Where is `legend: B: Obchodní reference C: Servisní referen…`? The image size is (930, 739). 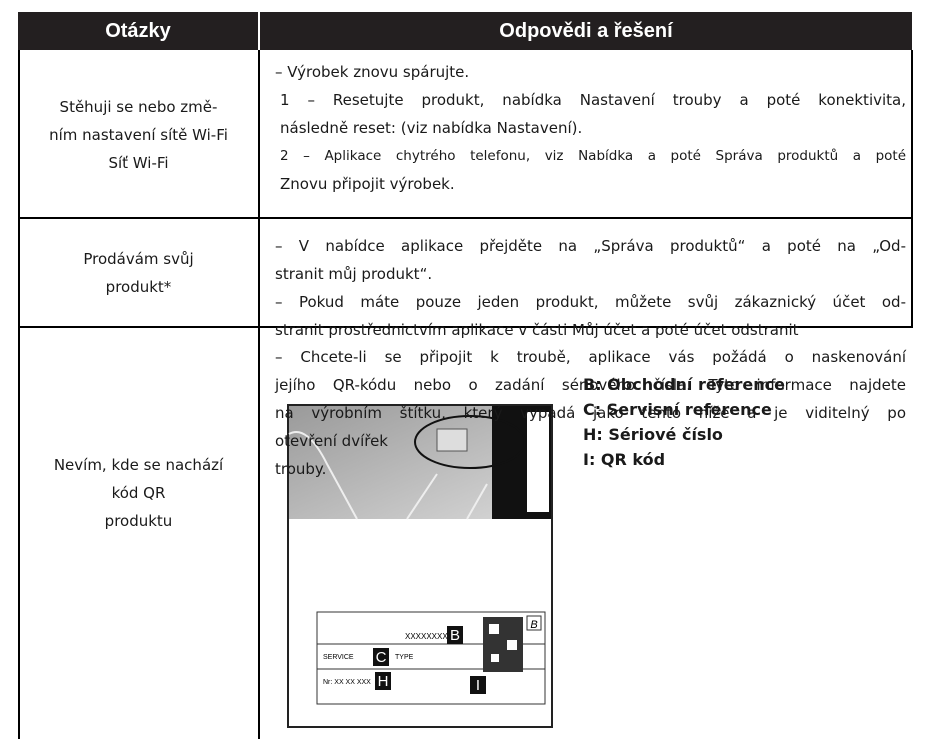
legend: B: Obchodní reference C: Servisní referen… is located at coordinates (684, 422).